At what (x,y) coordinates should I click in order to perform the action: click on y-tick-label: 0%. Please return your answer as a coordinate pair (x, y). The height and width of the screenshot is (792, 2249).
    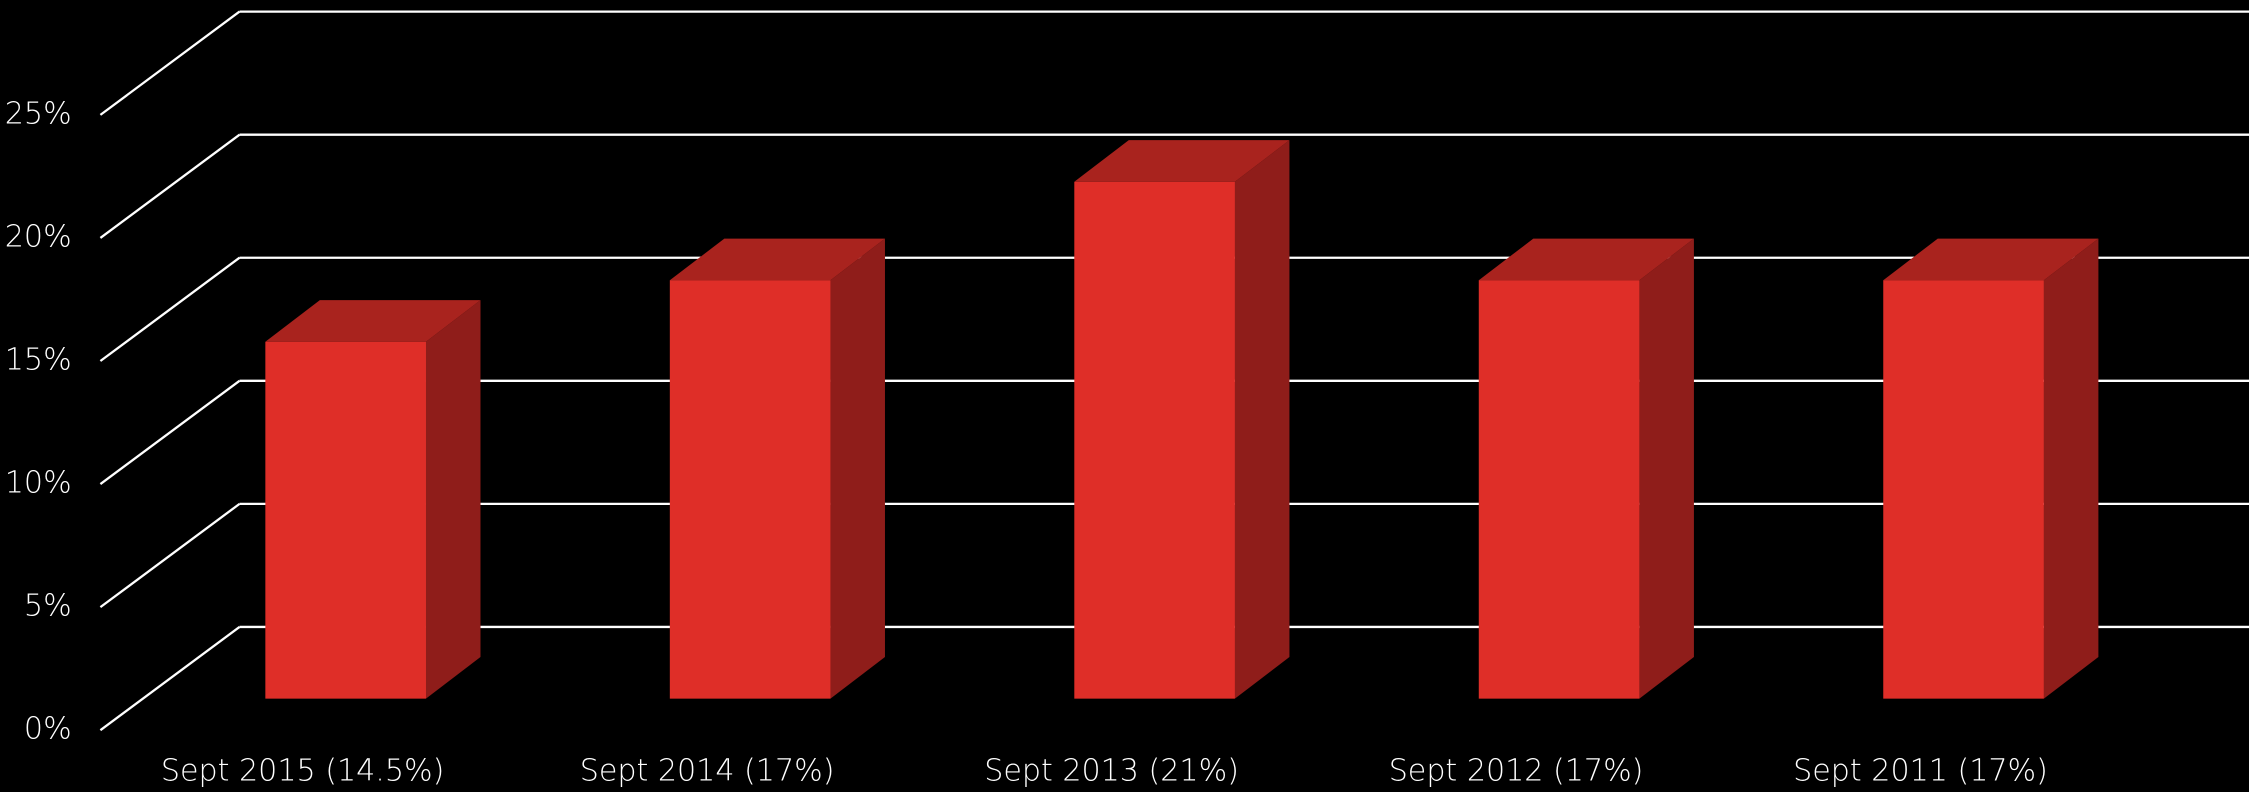
    Looking at the image, I should click on (48, 729).